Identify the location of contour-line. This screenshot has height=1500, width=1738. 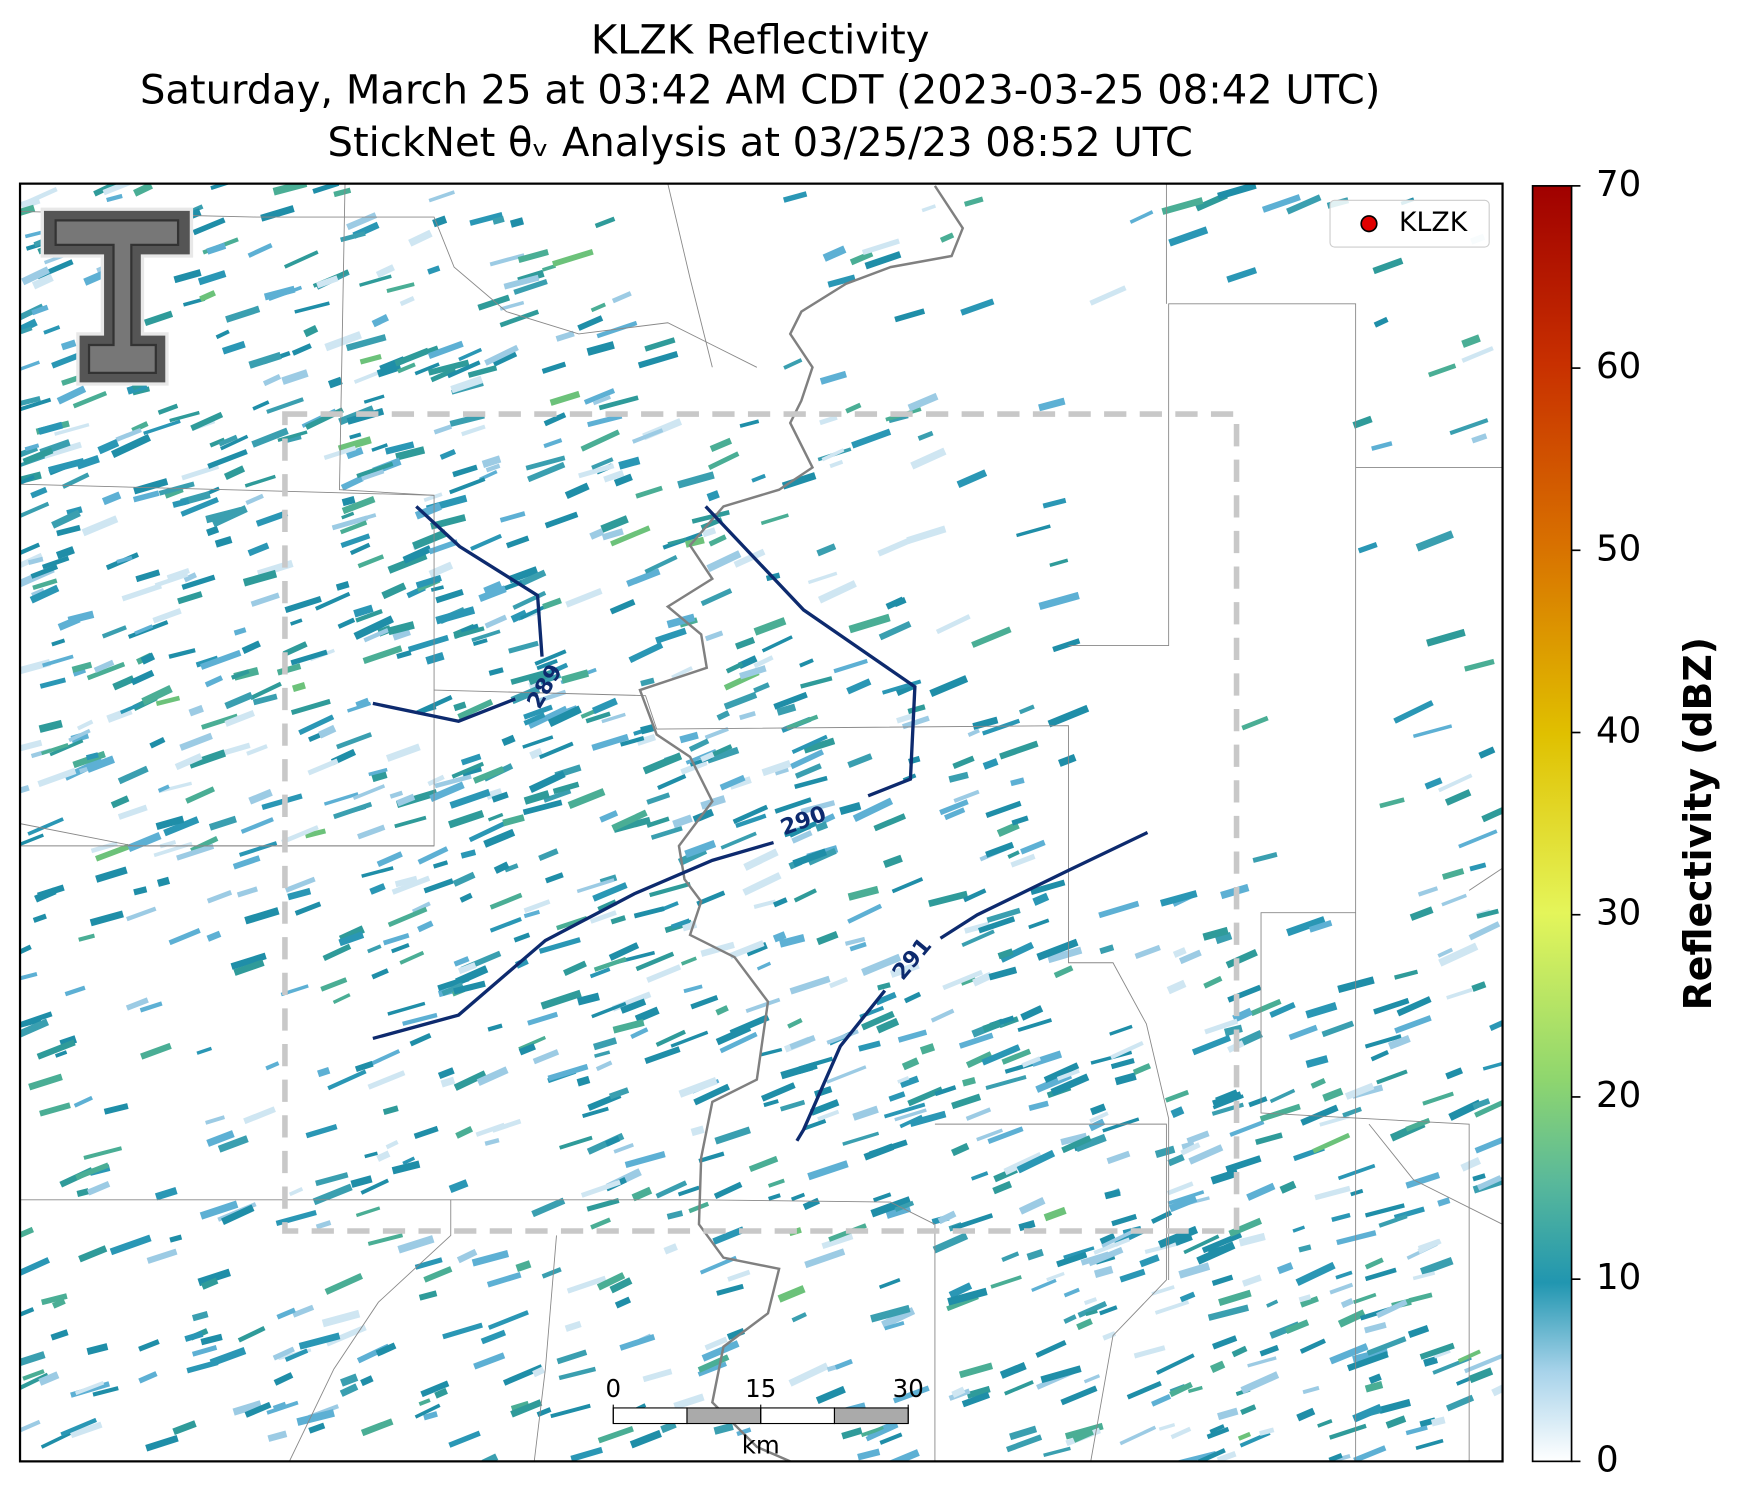
(810, 651).